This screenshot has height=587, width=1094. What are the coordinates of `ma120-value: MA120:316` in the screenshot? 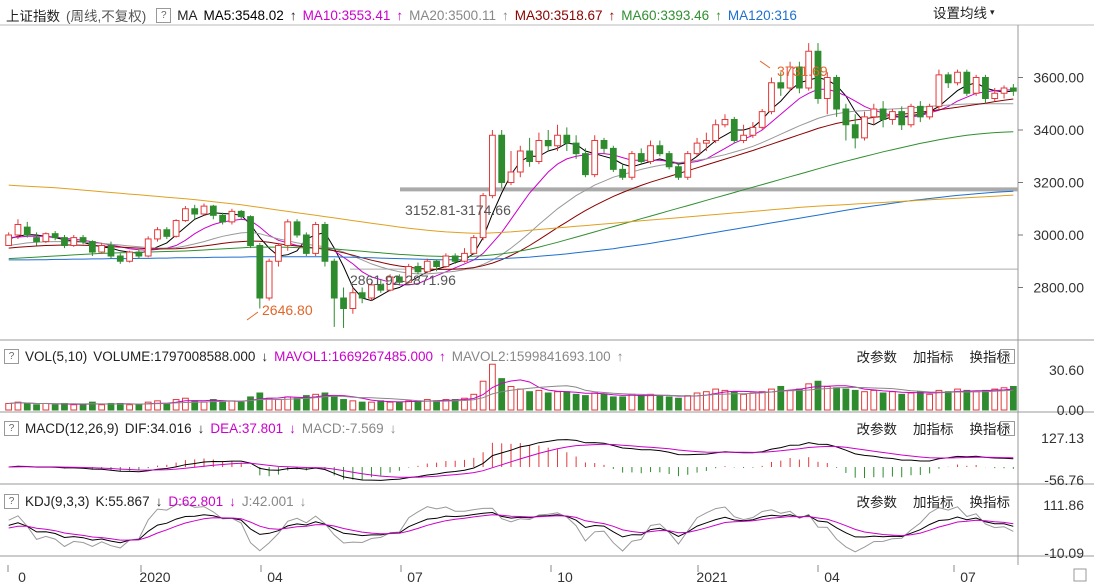 It's located at (762, 15).